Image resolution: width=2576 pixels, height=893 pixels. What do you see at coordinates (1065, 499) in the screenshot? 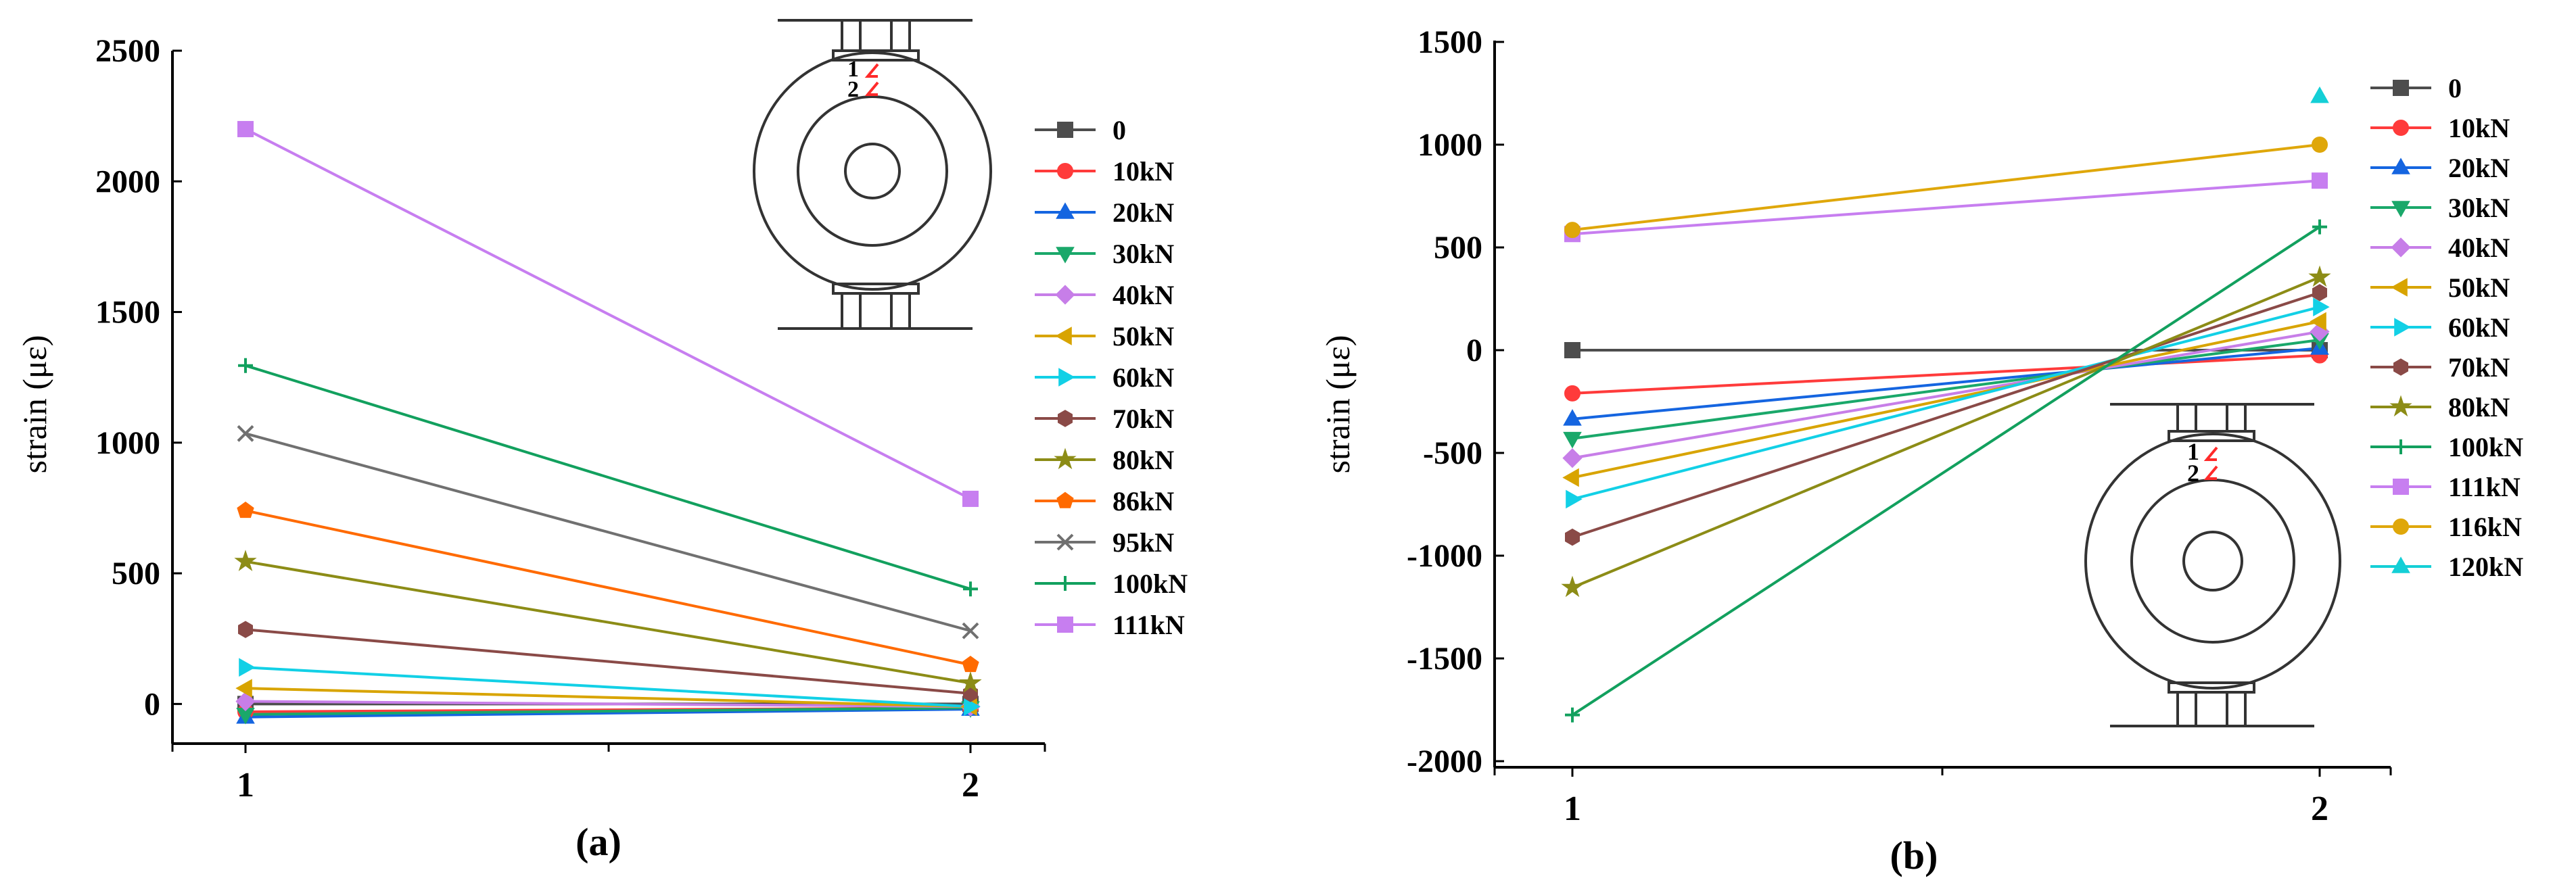
I see `legend-marker-86kn` at bounding box center [1065, 499].